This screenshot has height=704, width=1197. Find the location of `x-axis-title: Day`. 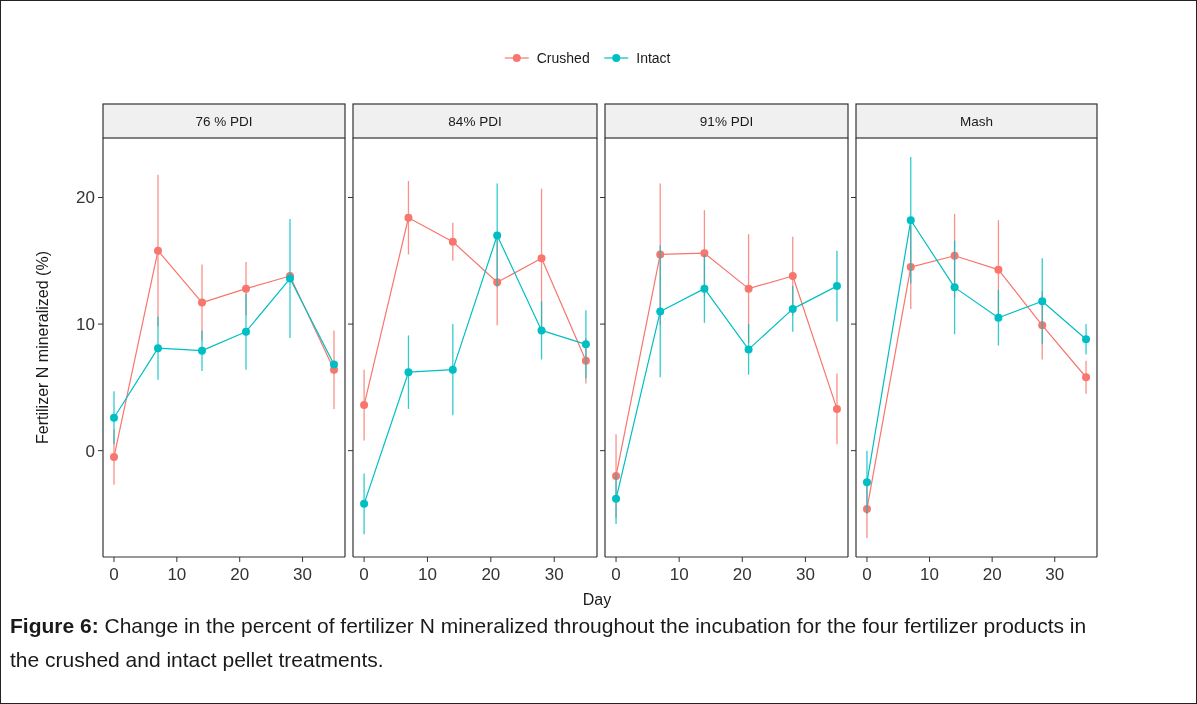

x-axis-title: Day is located at coordinates (597, 599).